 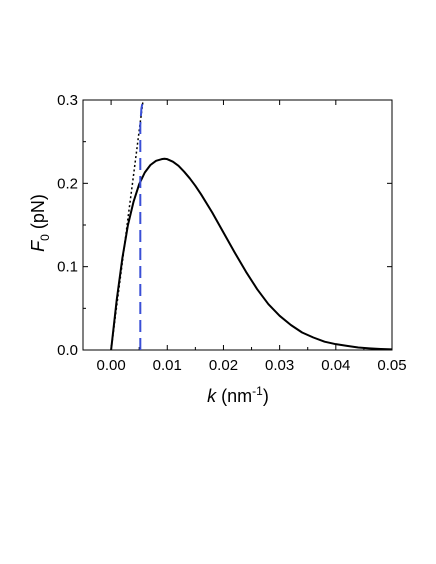 I want to click on x-tick-label: 0.02, so click(x=223, y=365).